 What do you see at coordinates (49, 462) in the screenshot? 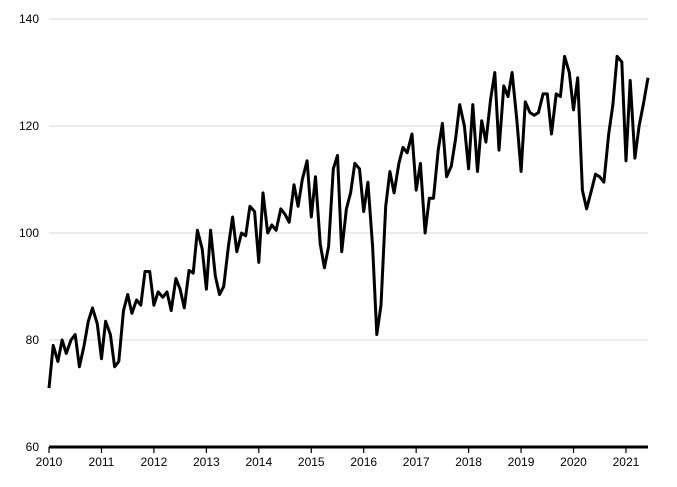
I see `x-tick-label: 2010` at bounding box center [49, 462].